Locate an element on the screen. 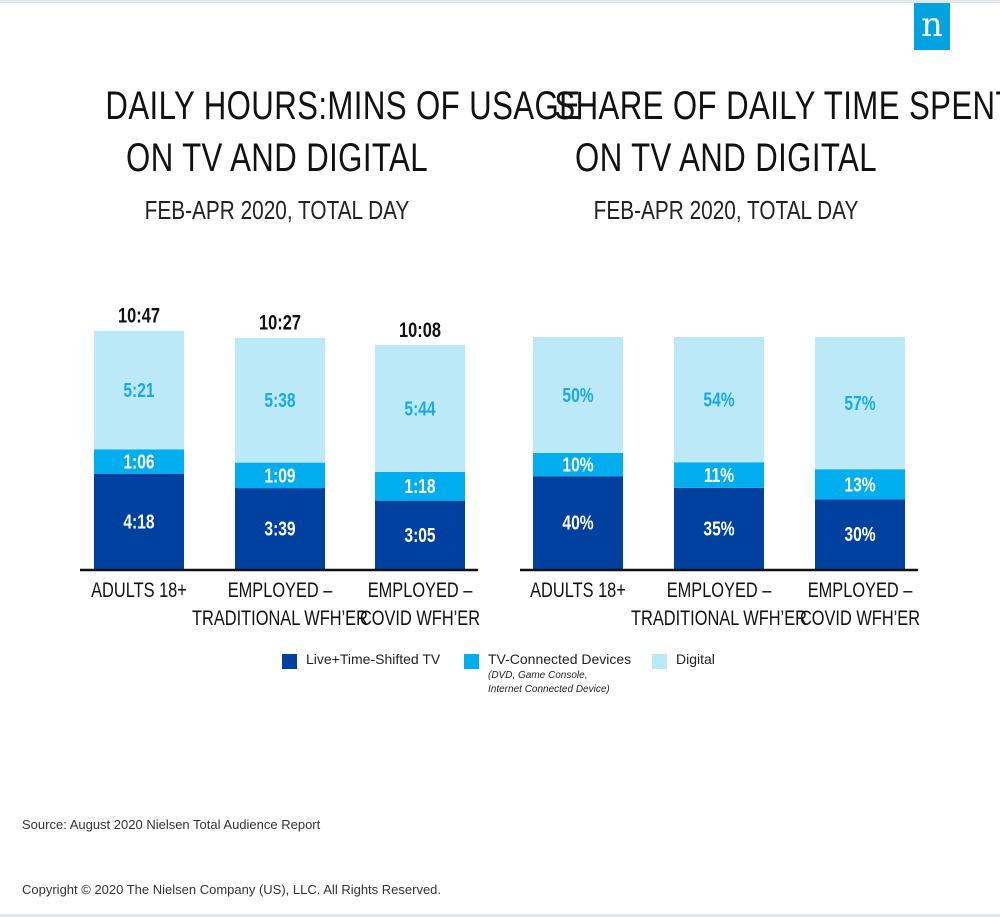  data-label-tv: 4:18 is located at coordinates (138, 522).